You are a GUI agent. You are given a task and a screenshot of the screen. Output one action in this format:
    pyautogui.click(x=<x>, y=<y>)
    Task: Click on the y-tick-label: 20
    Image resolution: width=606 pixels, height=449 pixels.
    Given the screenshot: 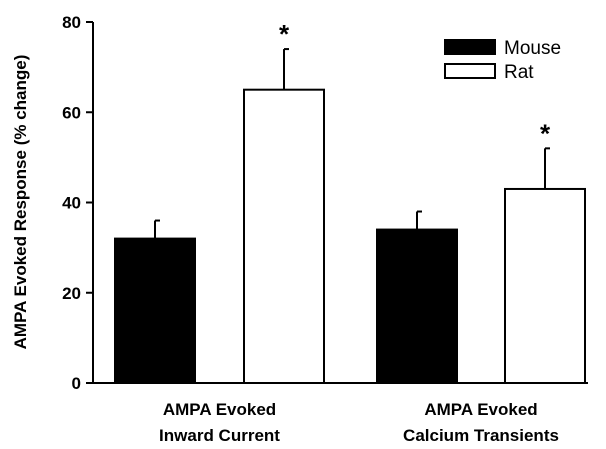 What is the action you would take?
    pyautogui.click(x=71, y=293)
    